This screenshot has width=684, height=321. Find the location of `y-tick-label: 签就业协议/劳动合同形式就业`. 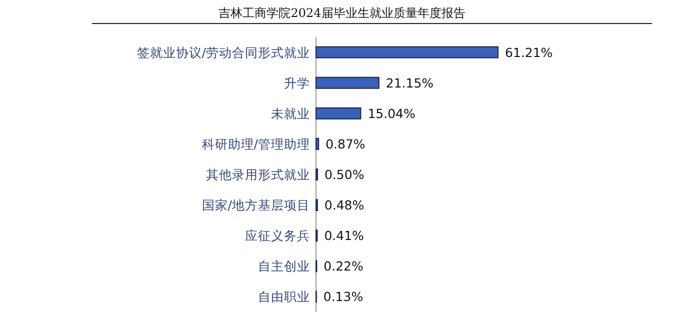

y-tick-label: 签就业协议/劳动合同形式就业 is located at coordinates (223, 52).